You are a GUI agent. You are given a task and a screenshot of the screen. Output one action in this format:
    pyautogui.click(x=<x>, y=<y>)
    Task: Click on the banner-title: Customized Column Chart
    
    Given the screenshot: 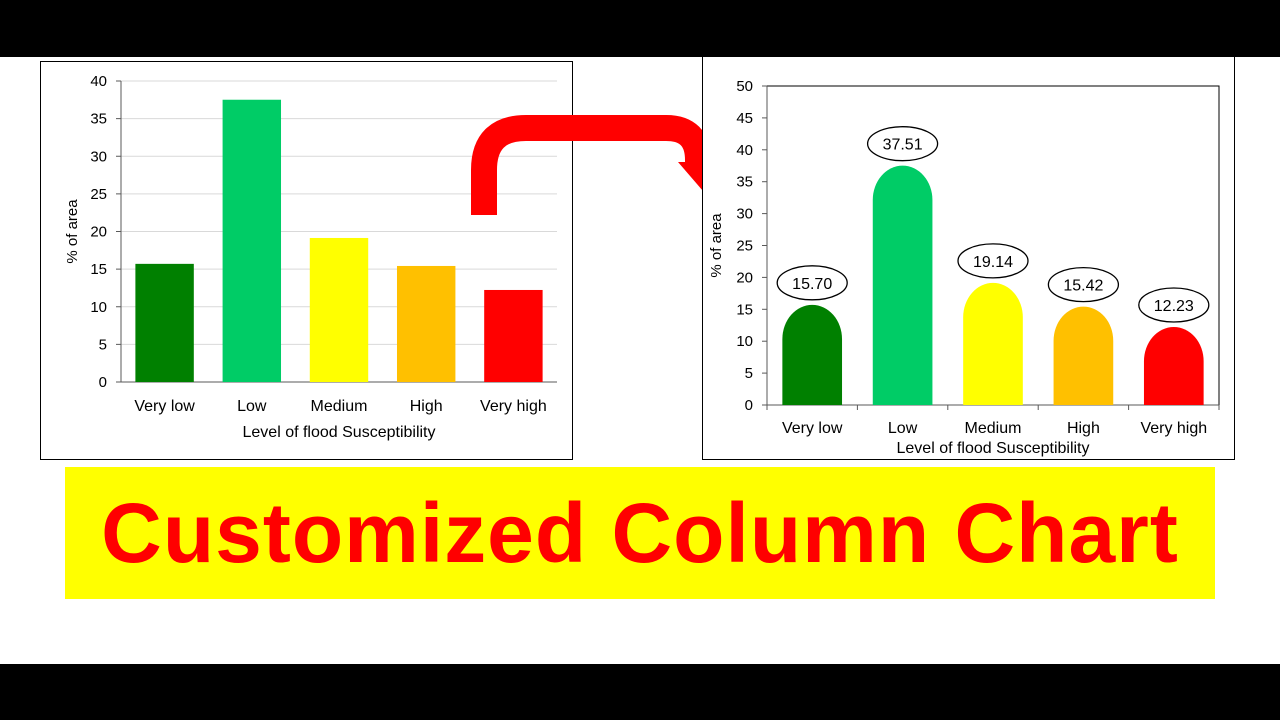 What is the action you would take?
    pyautogui.click(x=640, y=532)
    